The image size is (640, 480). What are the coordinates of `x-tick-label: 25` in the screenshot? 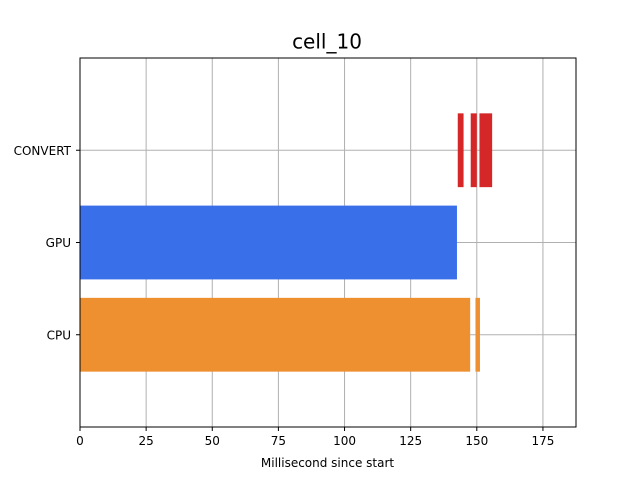 It's located at (145, 441).